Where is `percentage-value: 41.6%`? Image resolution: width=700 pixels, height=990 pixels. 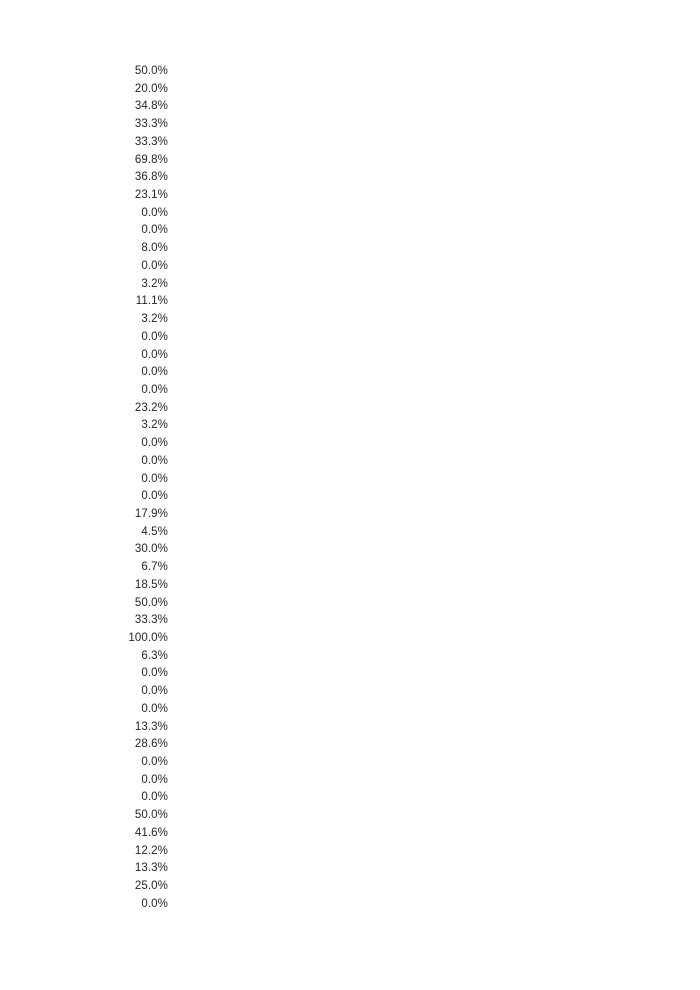
percentage-value: 41.6% is located at coordinates (151, 832).